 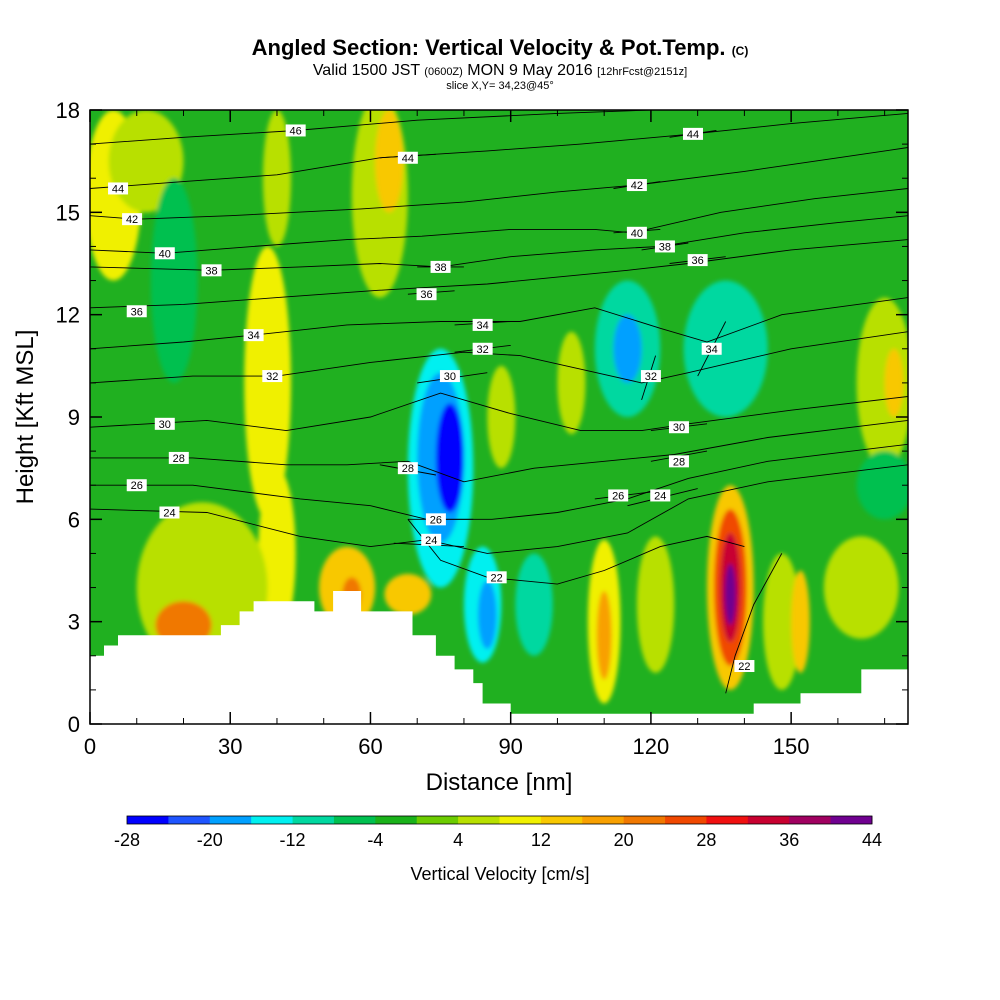 I want to click on colorbar-tick-label: 20, so click(x=624, y=840).